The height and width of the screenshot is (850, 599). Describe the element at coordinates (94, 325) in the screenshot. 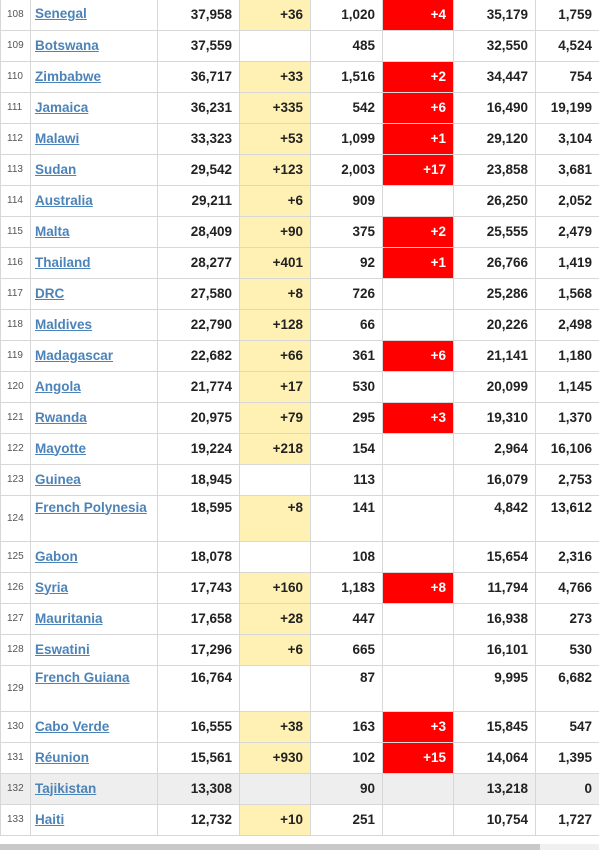

I see `country-cell: Maldives` at that location.